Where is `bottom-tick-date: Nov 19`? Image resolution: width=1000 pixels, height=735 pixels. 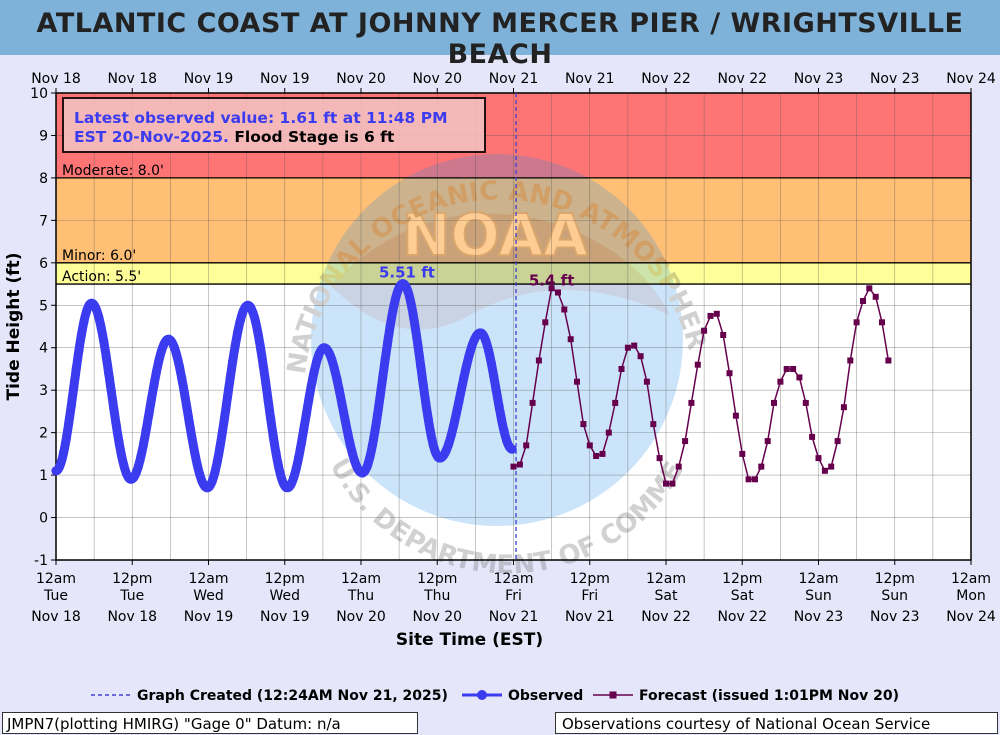
bottom-tick-date: Nov 19 is located at coordinates (285, 617).